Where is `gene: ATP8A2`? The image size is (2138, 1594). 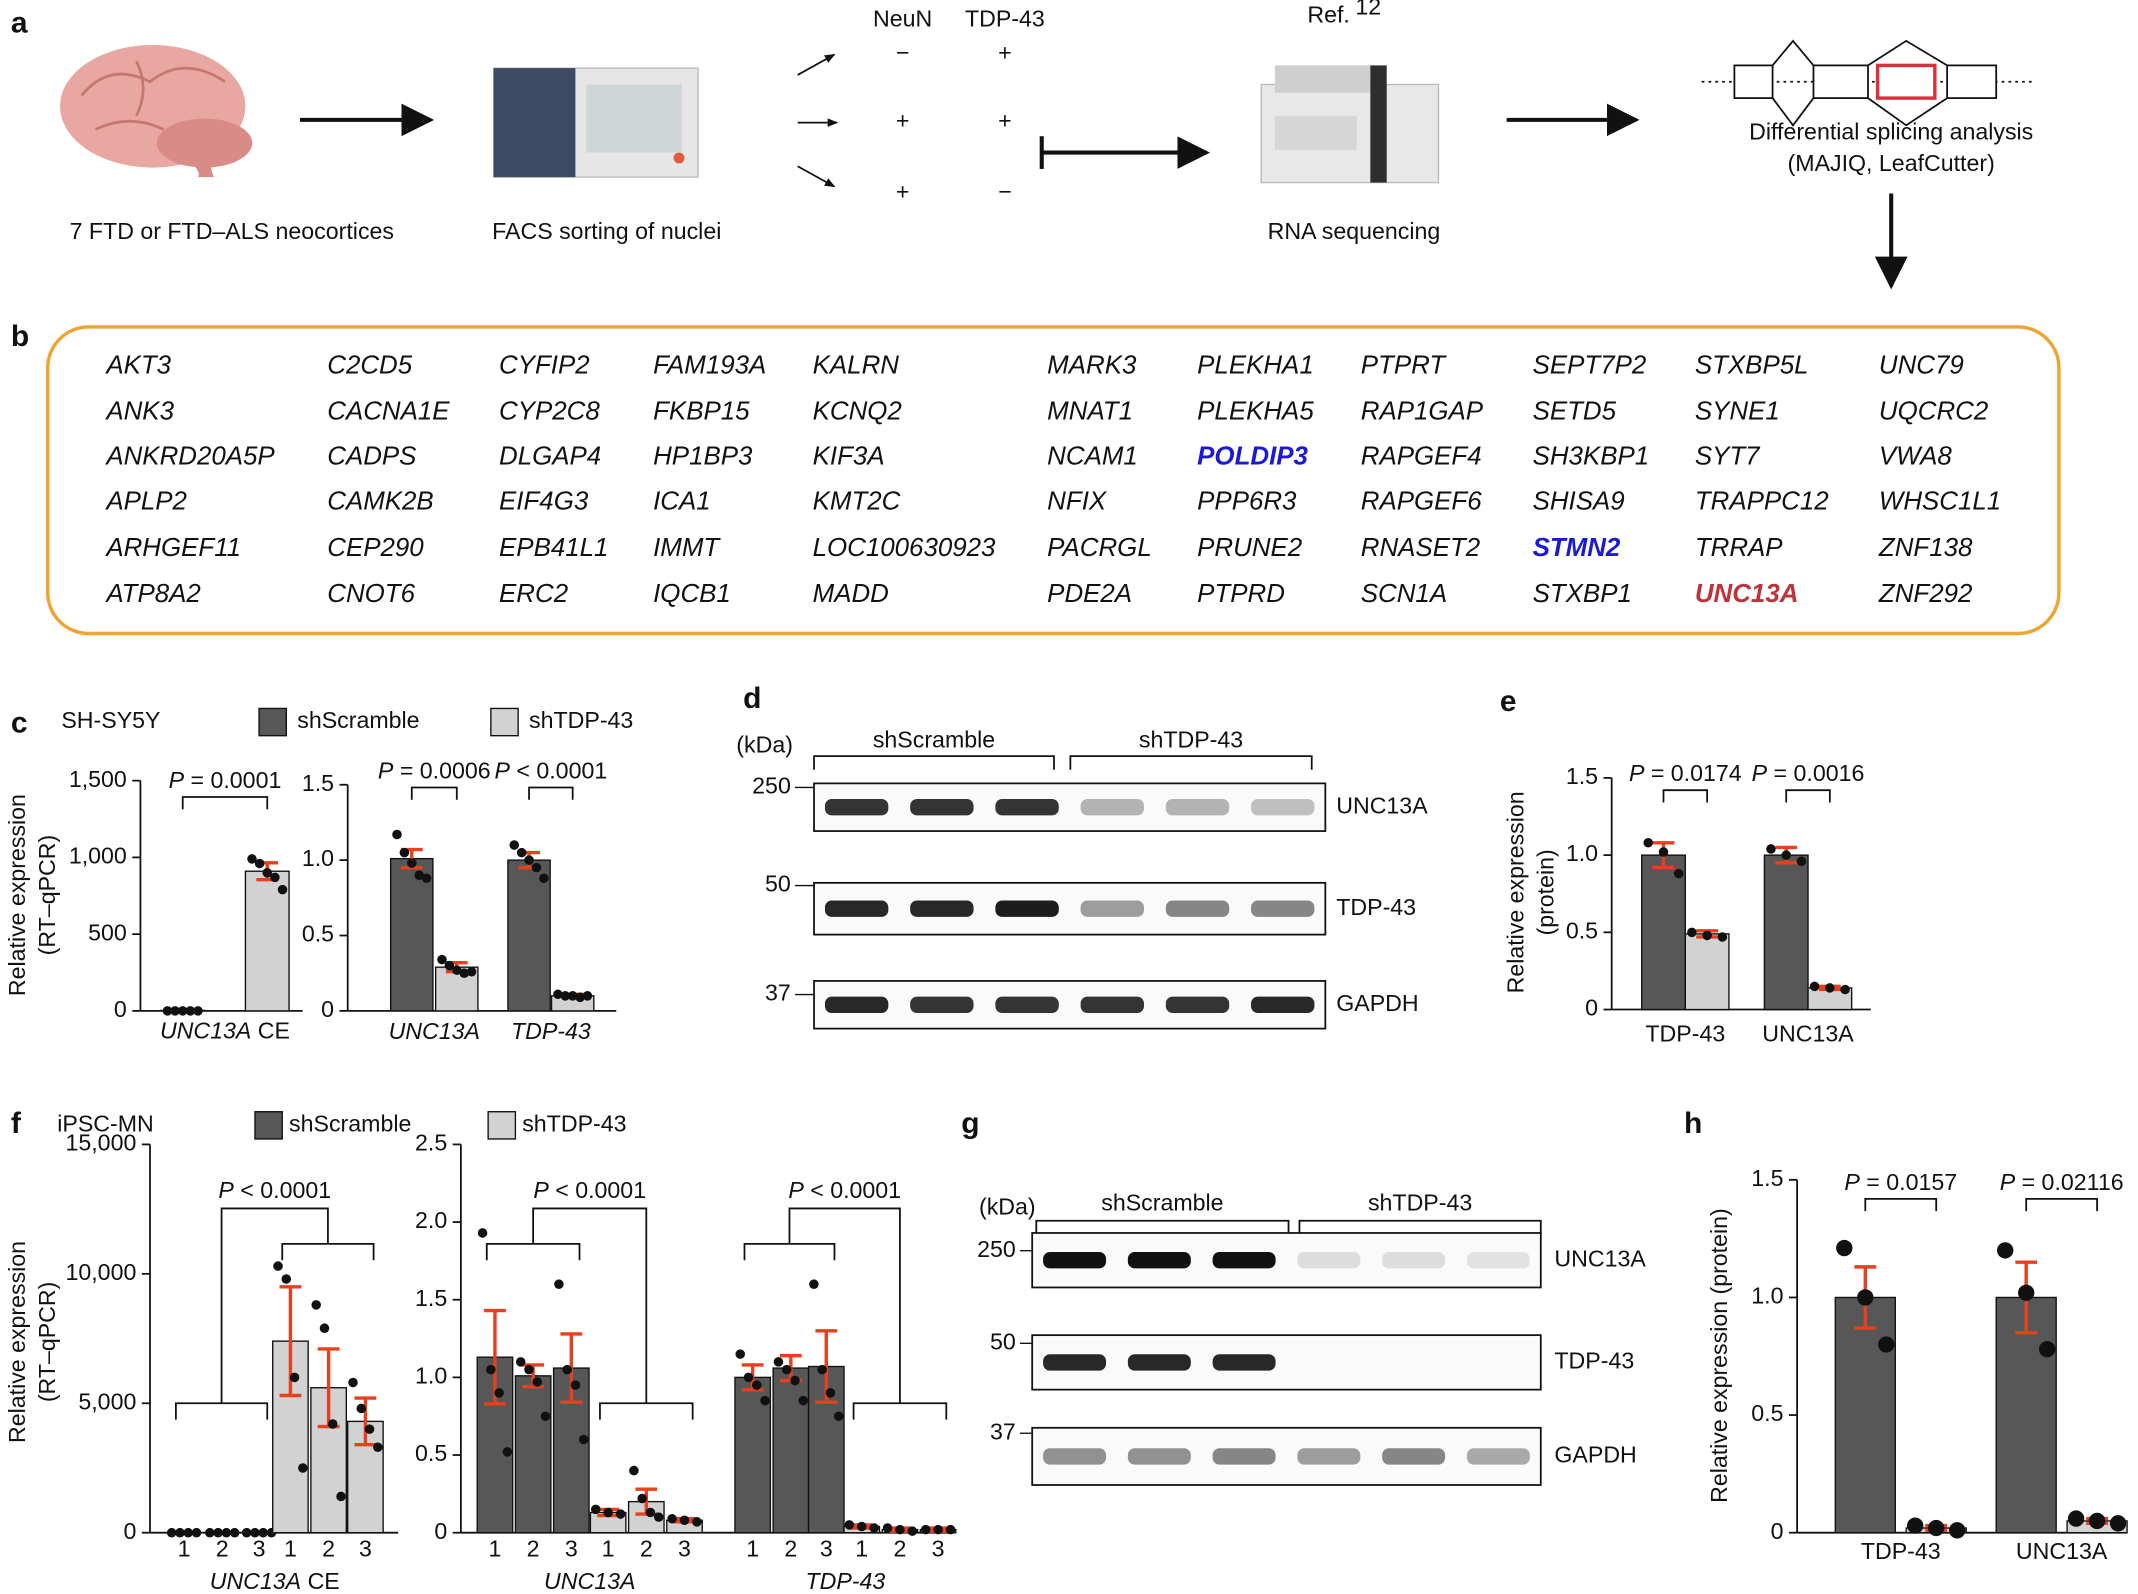 gene: ATP8A2 is located at coordinates (152, 594).